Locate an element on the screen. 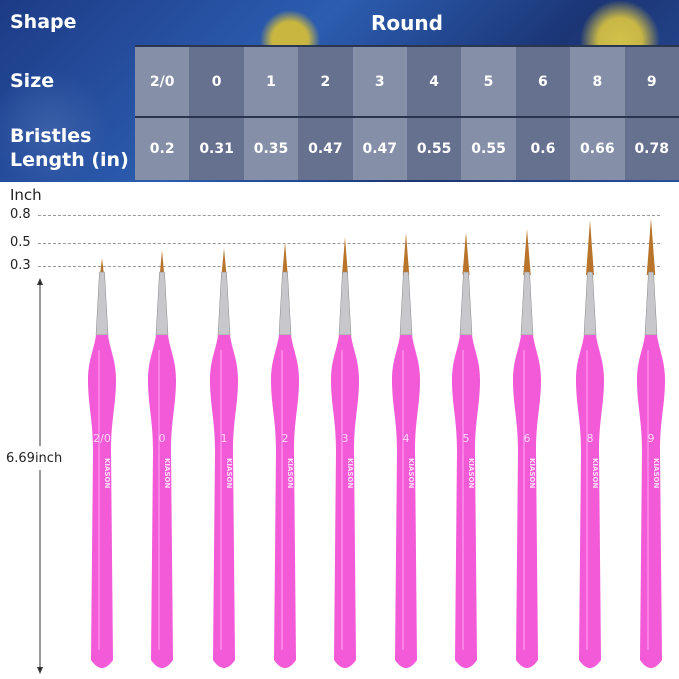 The height and width of the screenshot is (679, 679). brush: 3 KIASON is located at coordinates (345, 452).